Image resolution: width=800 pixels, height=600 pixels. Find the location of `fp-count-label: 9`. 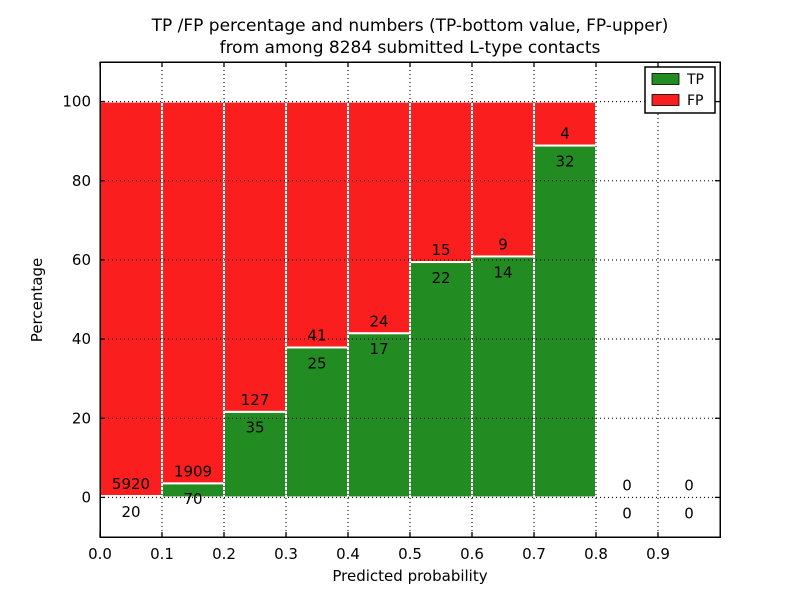

fp-count-label: 9 is located at coordinates (503, 245).